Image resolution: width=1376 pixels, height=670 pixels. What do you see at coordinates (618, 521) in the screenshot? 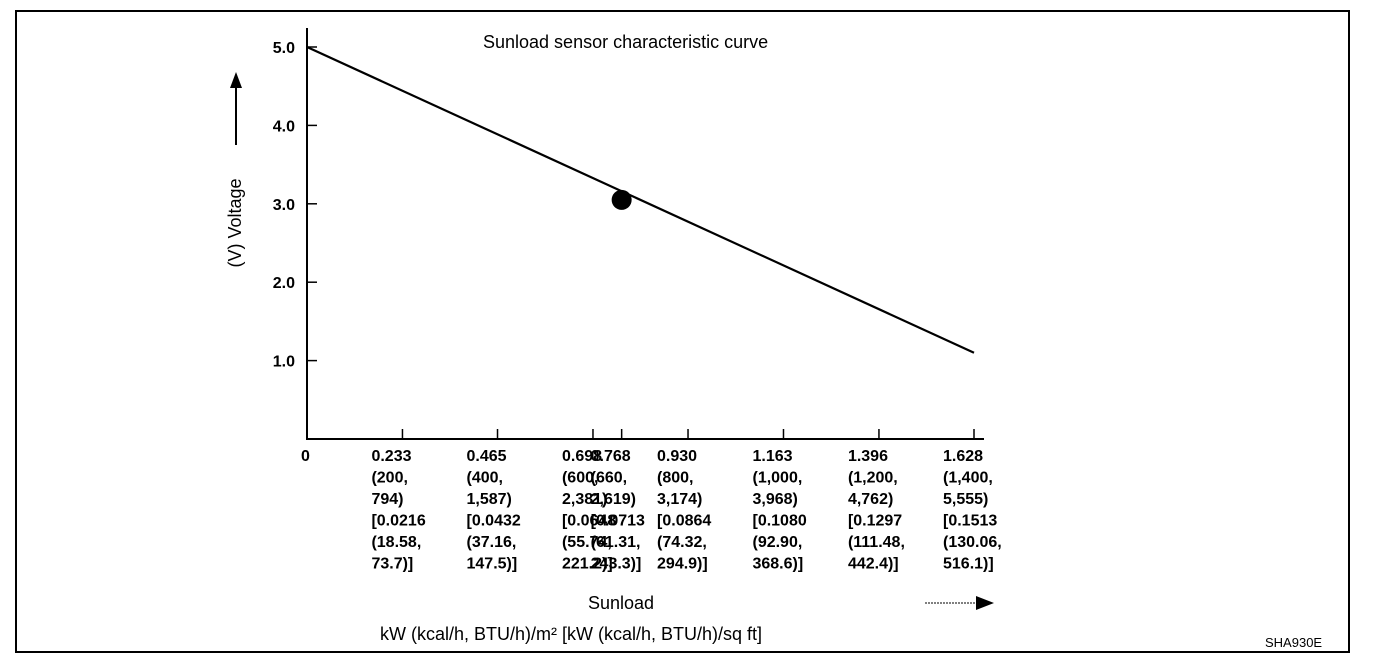
I see `x-tick-label-line: [0.0713` at bounding box center [618, 521].